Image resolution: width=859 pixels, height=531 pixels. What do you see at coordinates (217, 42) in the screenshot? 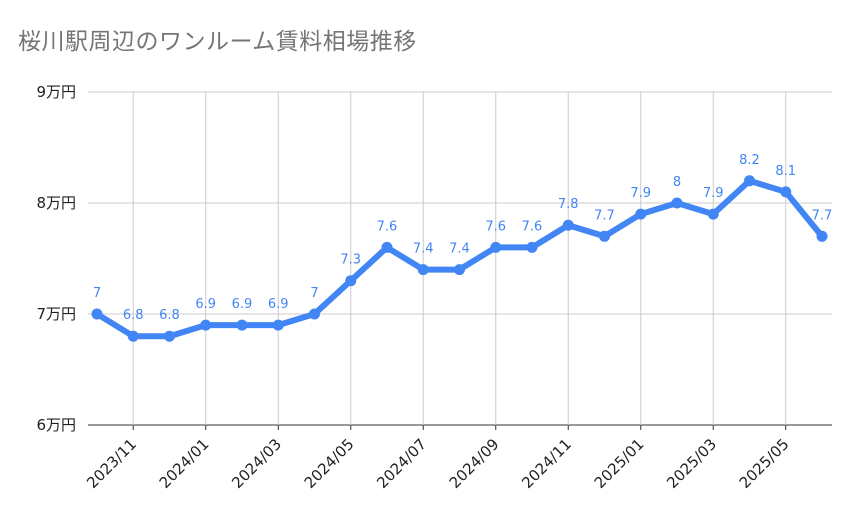
I see `chart-title: 桜川駅周辺のワンルーム賃料相場推移` at bounding box center [217, 42].